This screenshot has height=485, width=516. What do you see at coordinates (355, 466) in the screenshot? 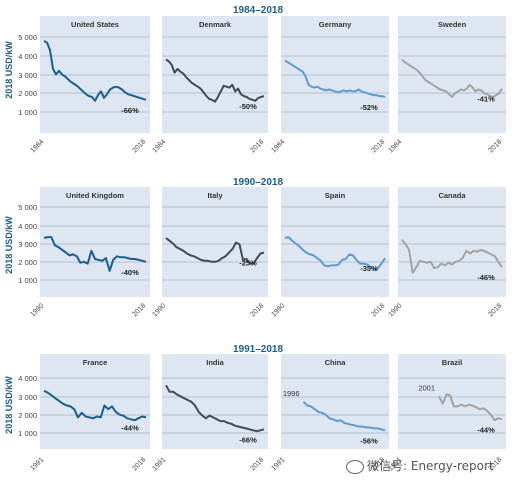
I see `wechat-icon` at bounding box center [355, 466].